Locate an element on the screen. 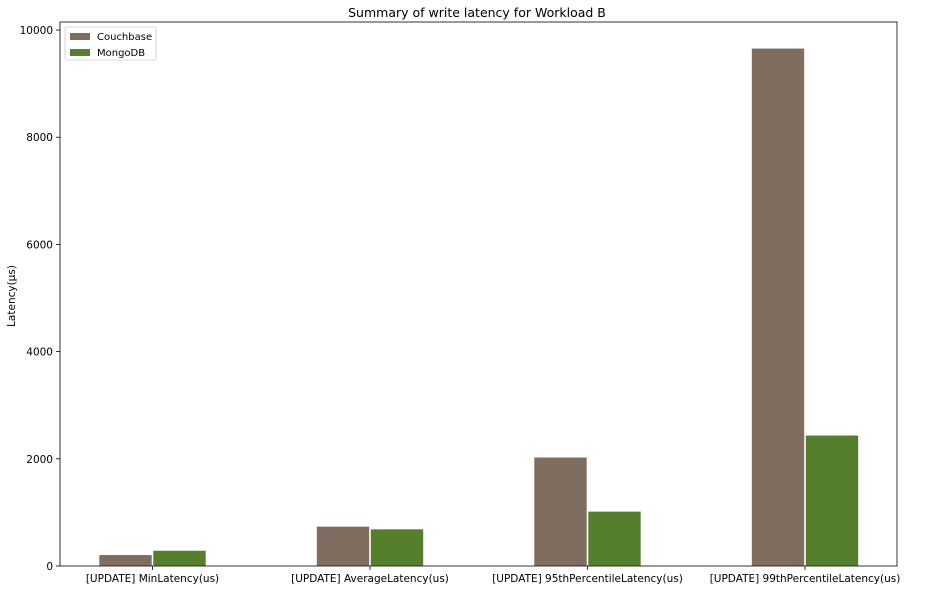  legend-swatch-mongodb is located at coordinates (80, 52).